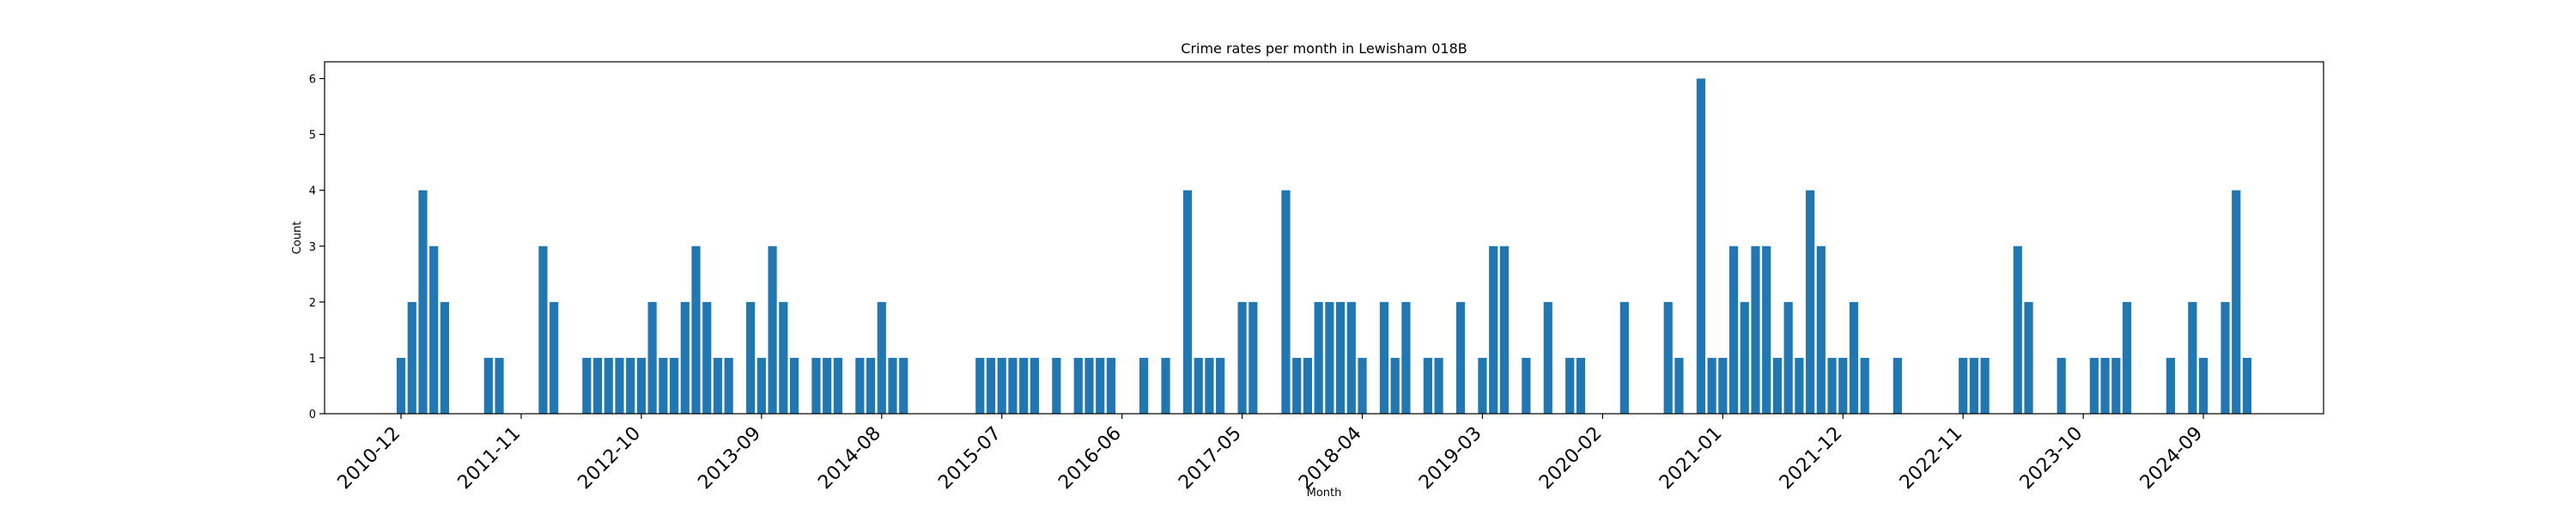 Image resolution: width=2576 pixels, height=515 pixels. What do you see at coordinates (312, 247) in the screenshot?
I see `y-tick-label: 3` at bounding box center [312, 247].